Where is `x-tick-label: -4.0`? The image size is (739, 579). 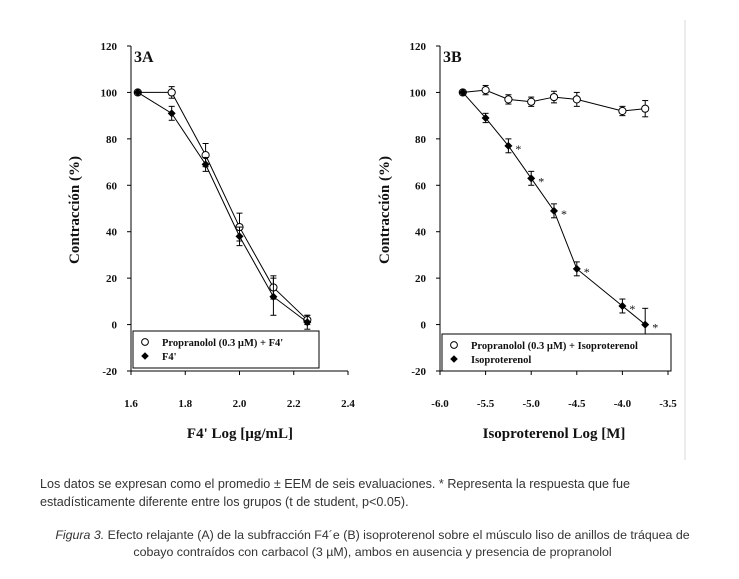
x-tick-label: -4.0 is located at coordinates (623, 404).